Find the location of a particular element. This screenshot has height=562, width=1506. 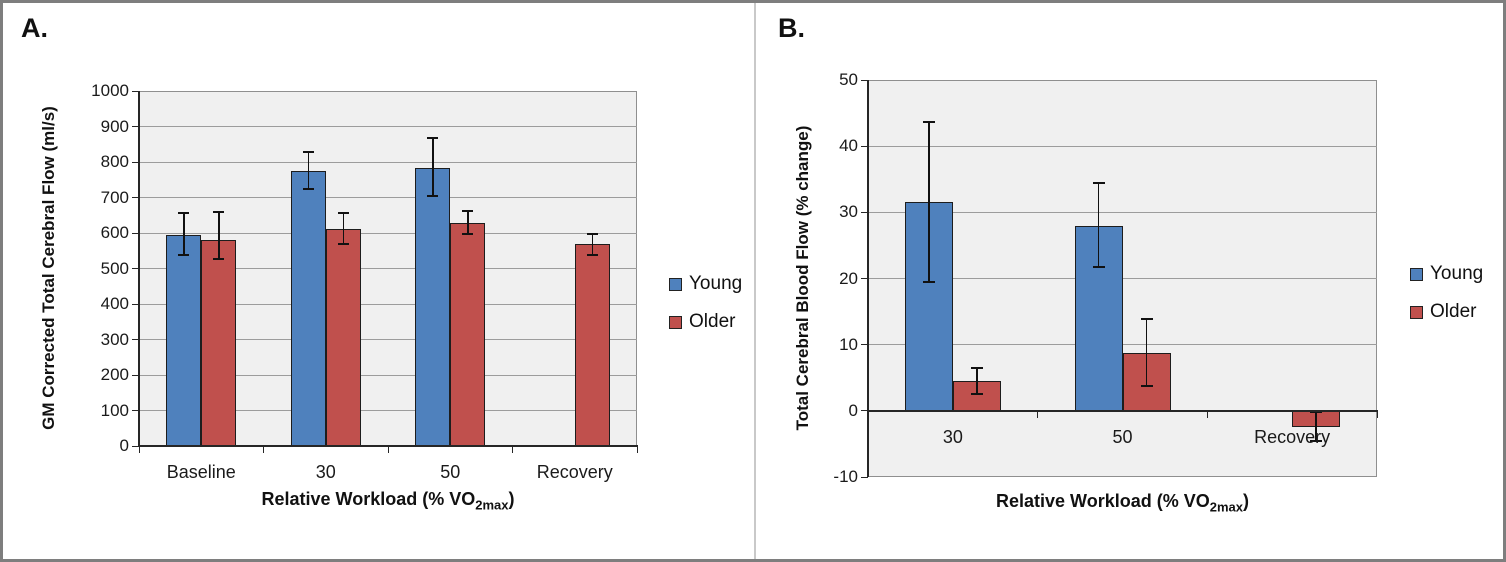

y-tick-label: 600 is located at coordinates (114, 232).